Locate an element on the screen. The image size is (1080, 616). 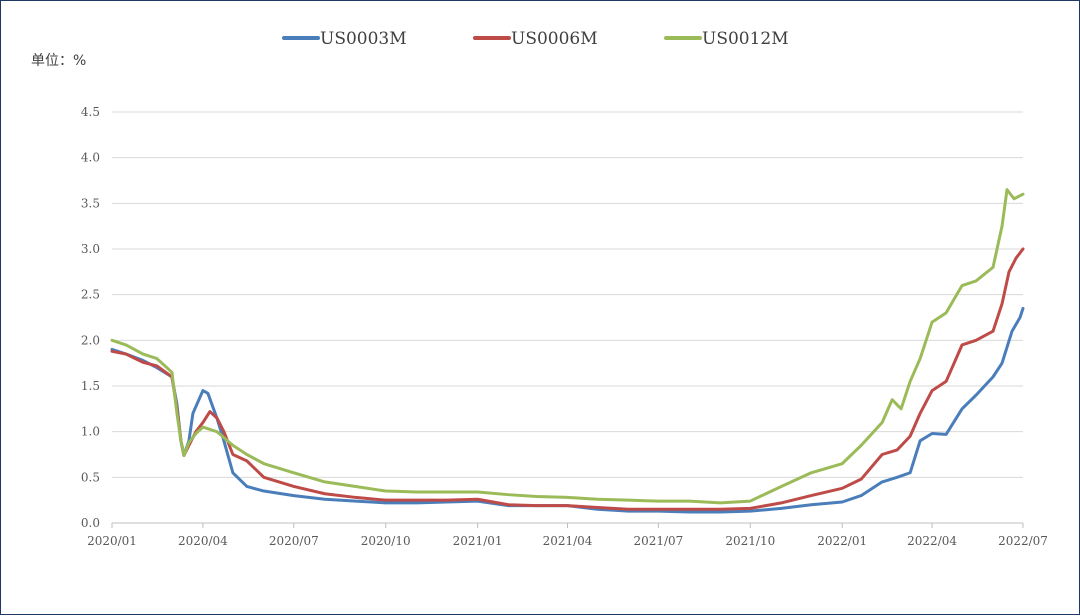
x-tick-label: 2020/04 is located at coordinates (203, 541).